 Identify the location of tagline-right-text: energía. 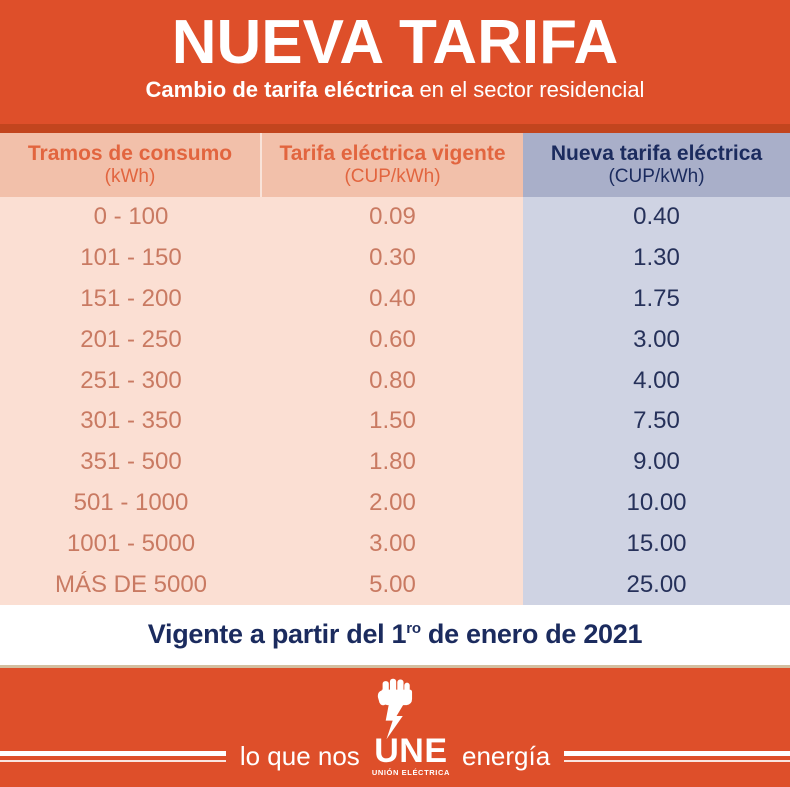
(506, 755).